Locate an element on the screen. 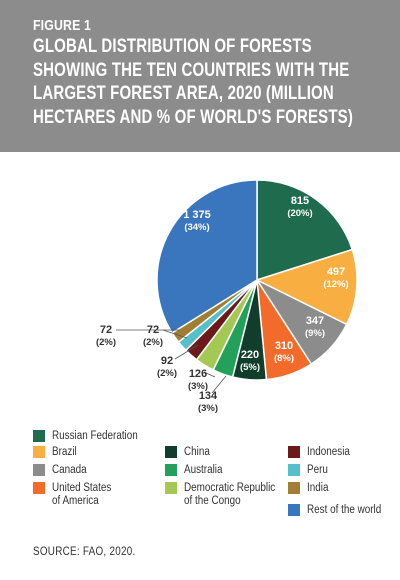  slice-percent-label: (12%) is located at coordinates (335, 284).